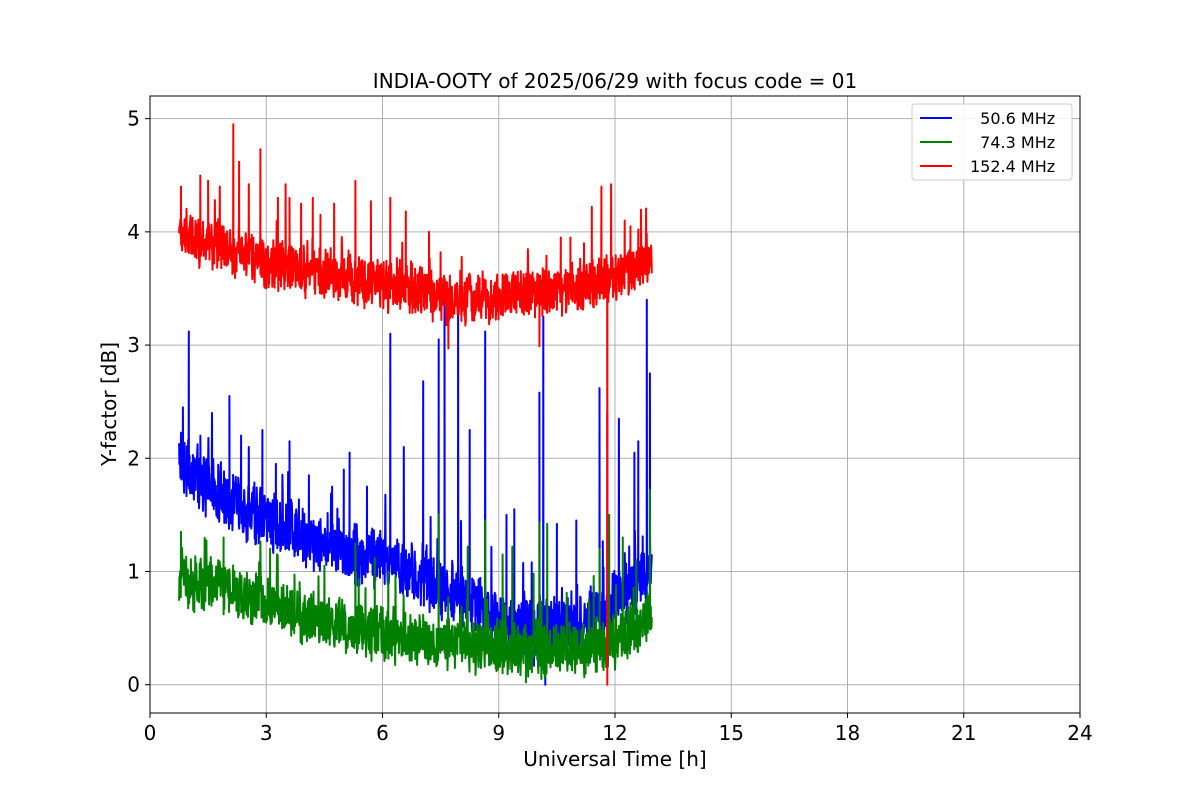  Describe the element at coordinates (415, 586) in the screenshot. I see `series-line` at that location.